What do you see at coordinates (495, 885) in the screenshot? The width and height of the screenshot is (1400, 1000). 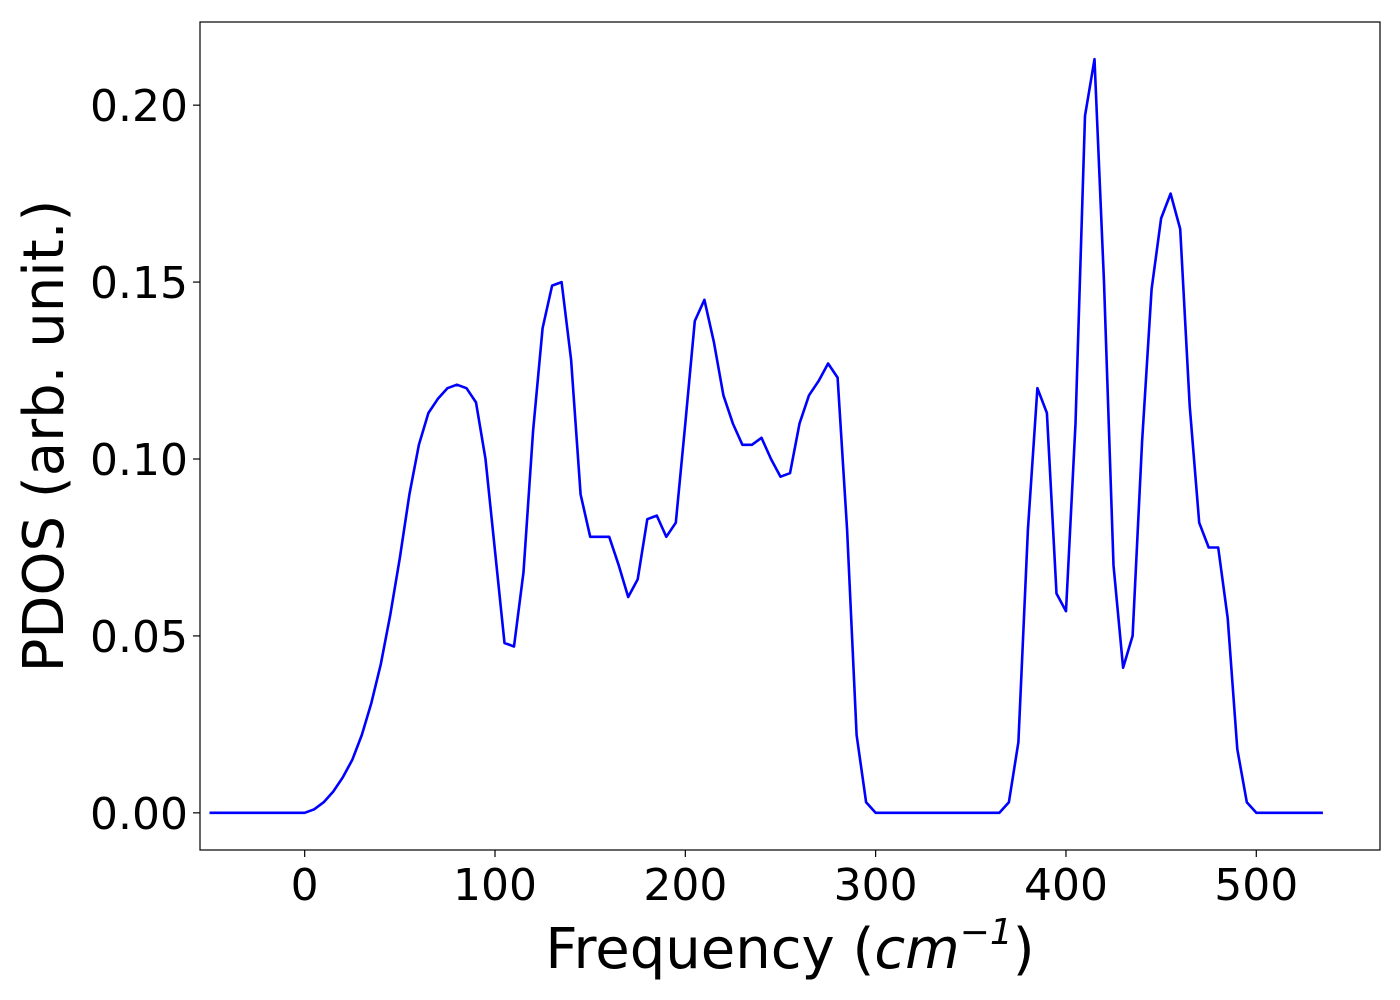 I see `x-tick-label: 100` at bounding box center [495, 885].